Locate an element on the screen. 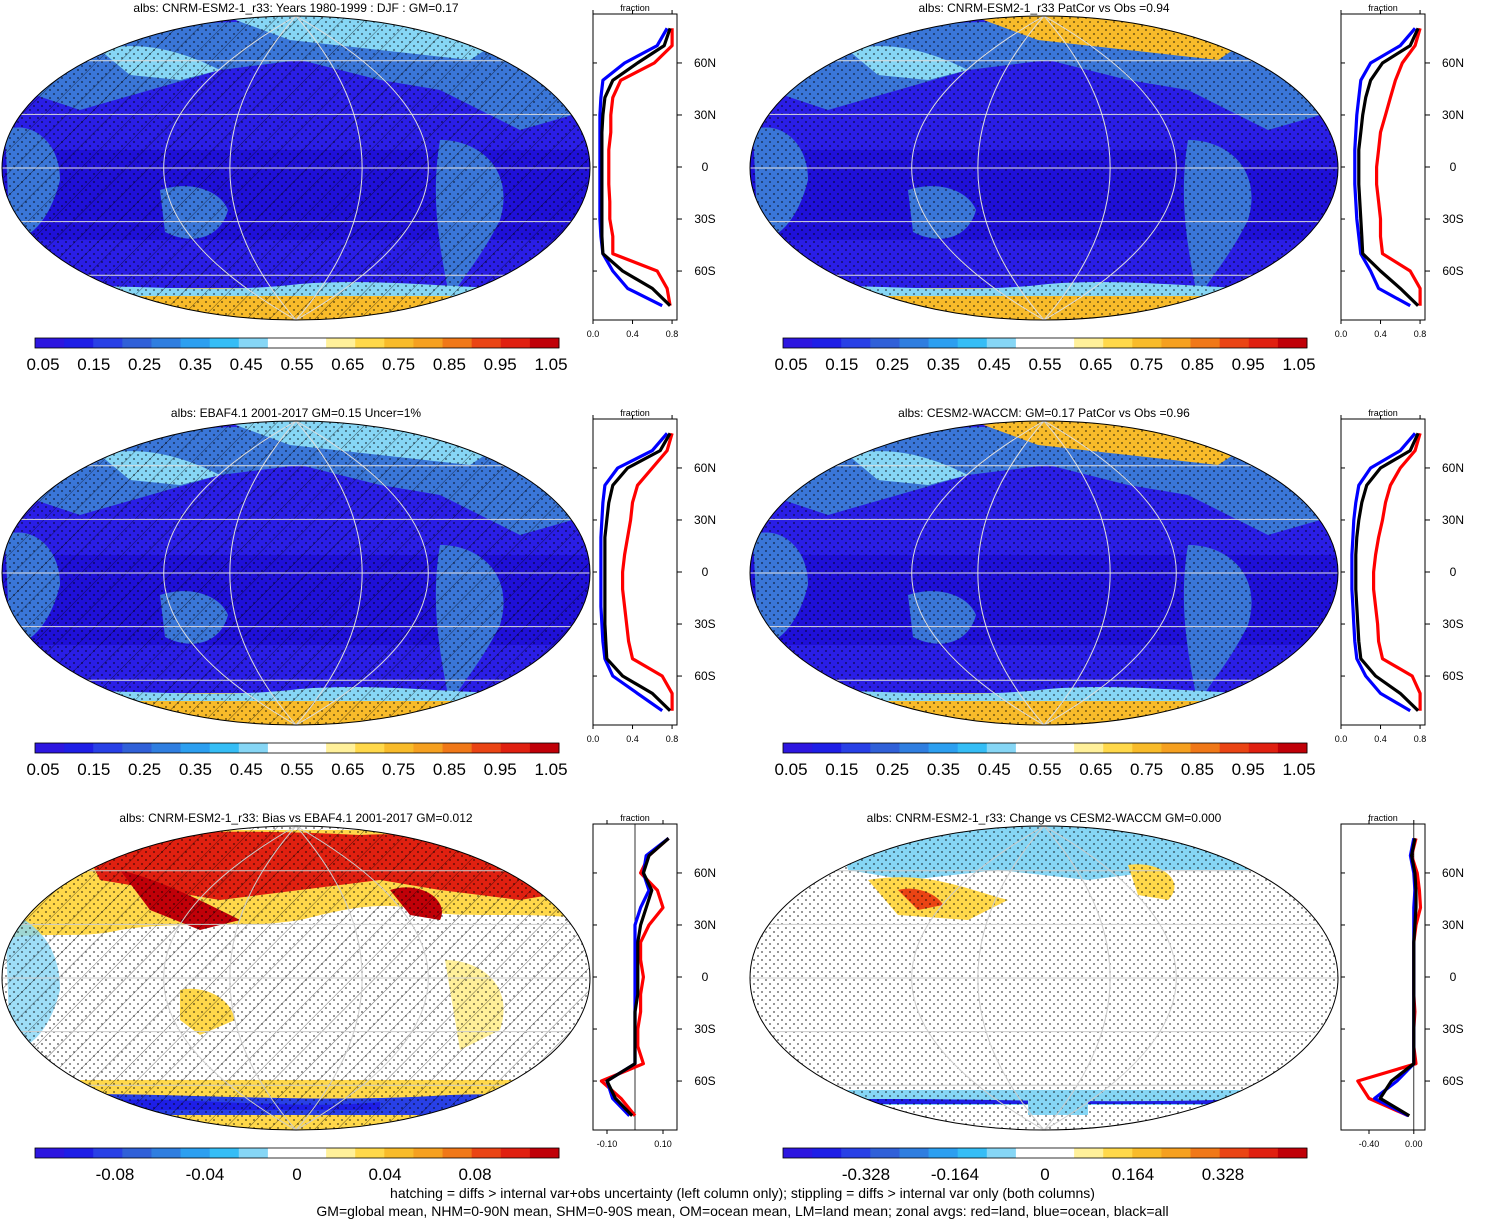 This screenshot has width=1485, height=1219. colorbar-label: 0.35 is located at coordinates (943, 364).